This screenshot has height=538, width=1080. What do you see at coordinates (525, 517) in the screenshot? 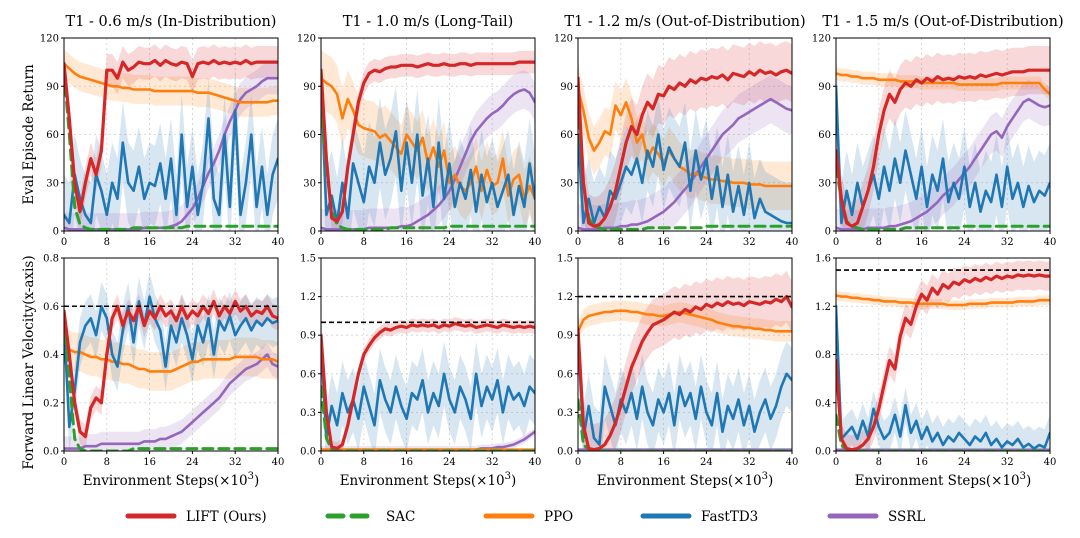
I see `legend: LIFT (Ours) SAC PPO FastTD3 SSRL` at bounding box center [525, 517].